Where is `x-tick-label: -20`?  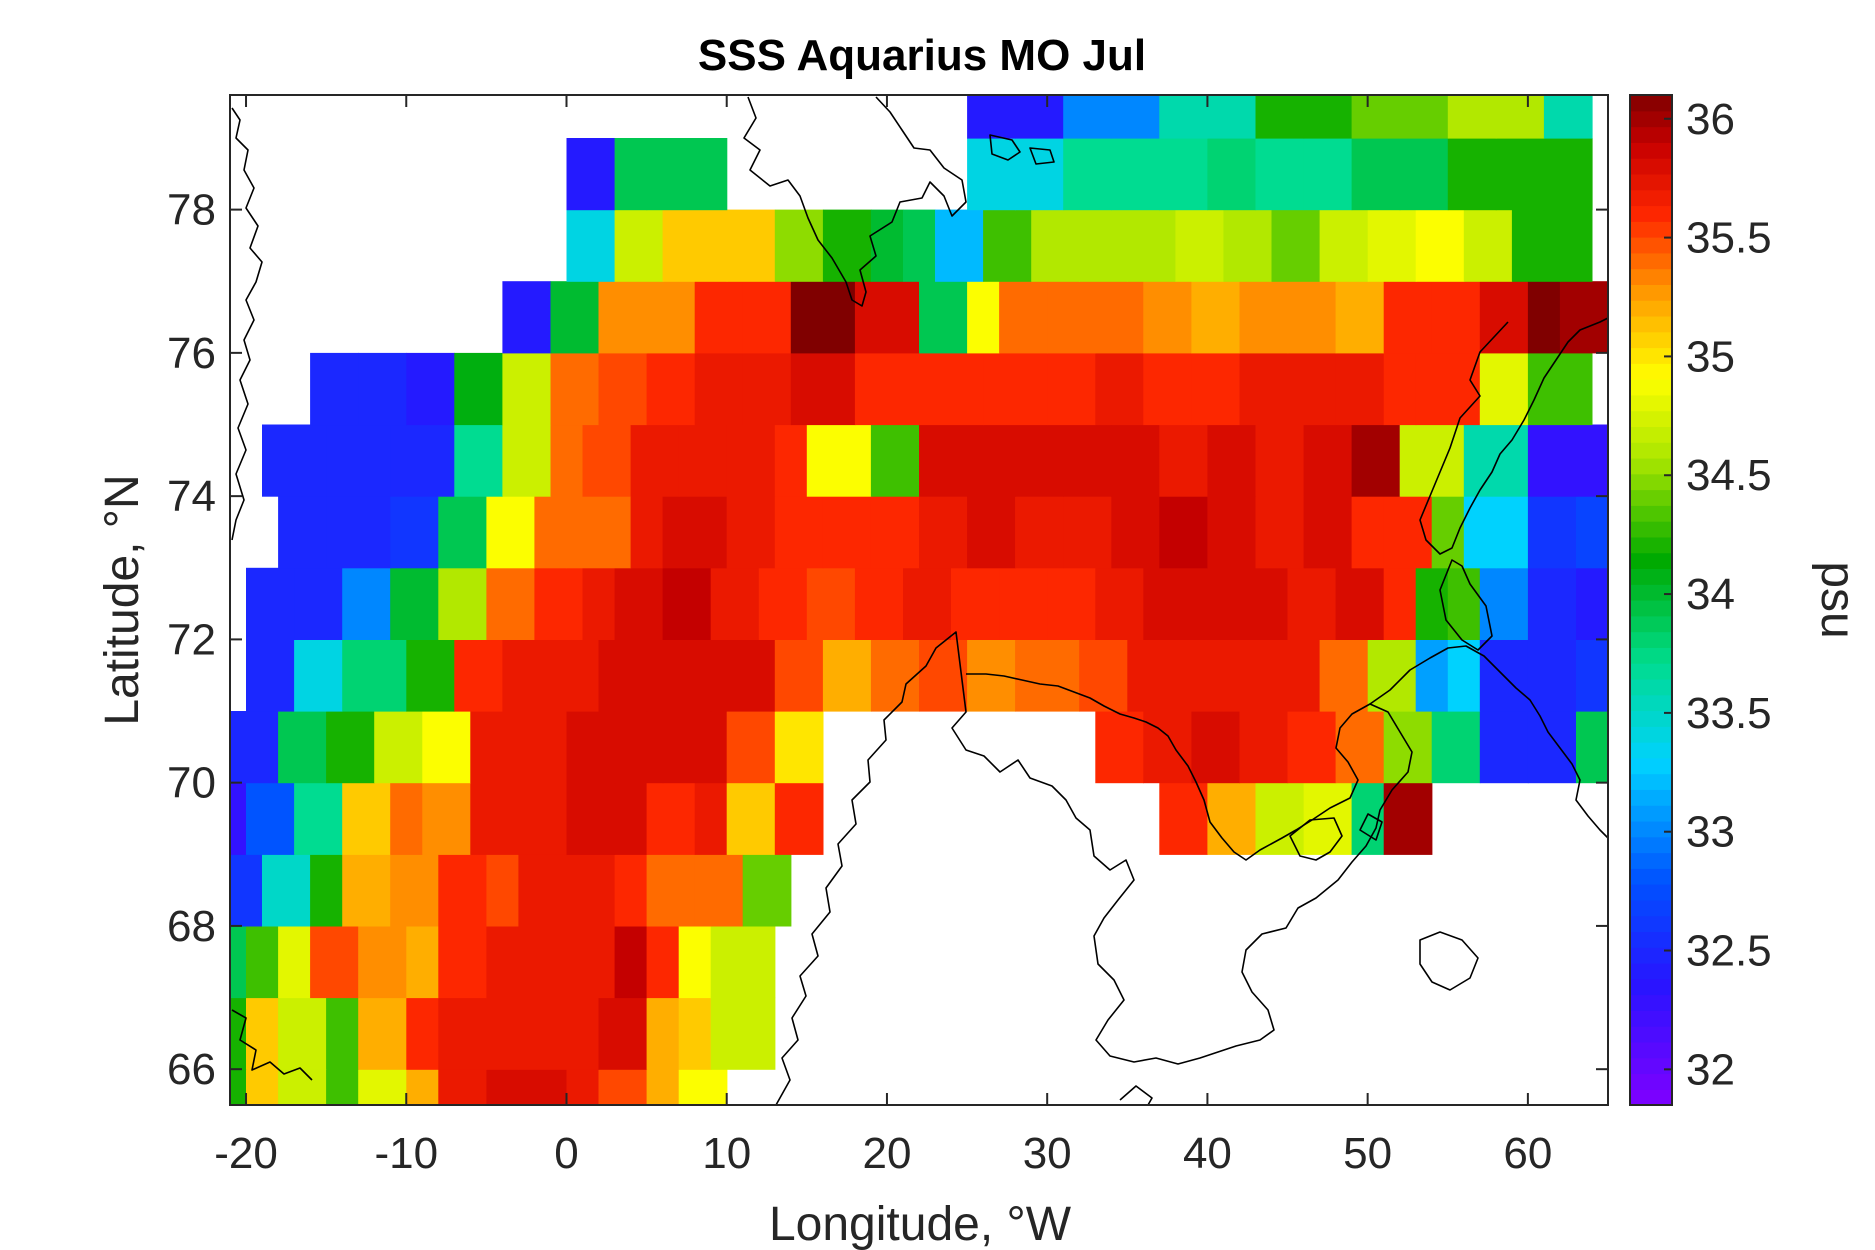
x-tick-label: -20 is located at coordinates (246, 1153).